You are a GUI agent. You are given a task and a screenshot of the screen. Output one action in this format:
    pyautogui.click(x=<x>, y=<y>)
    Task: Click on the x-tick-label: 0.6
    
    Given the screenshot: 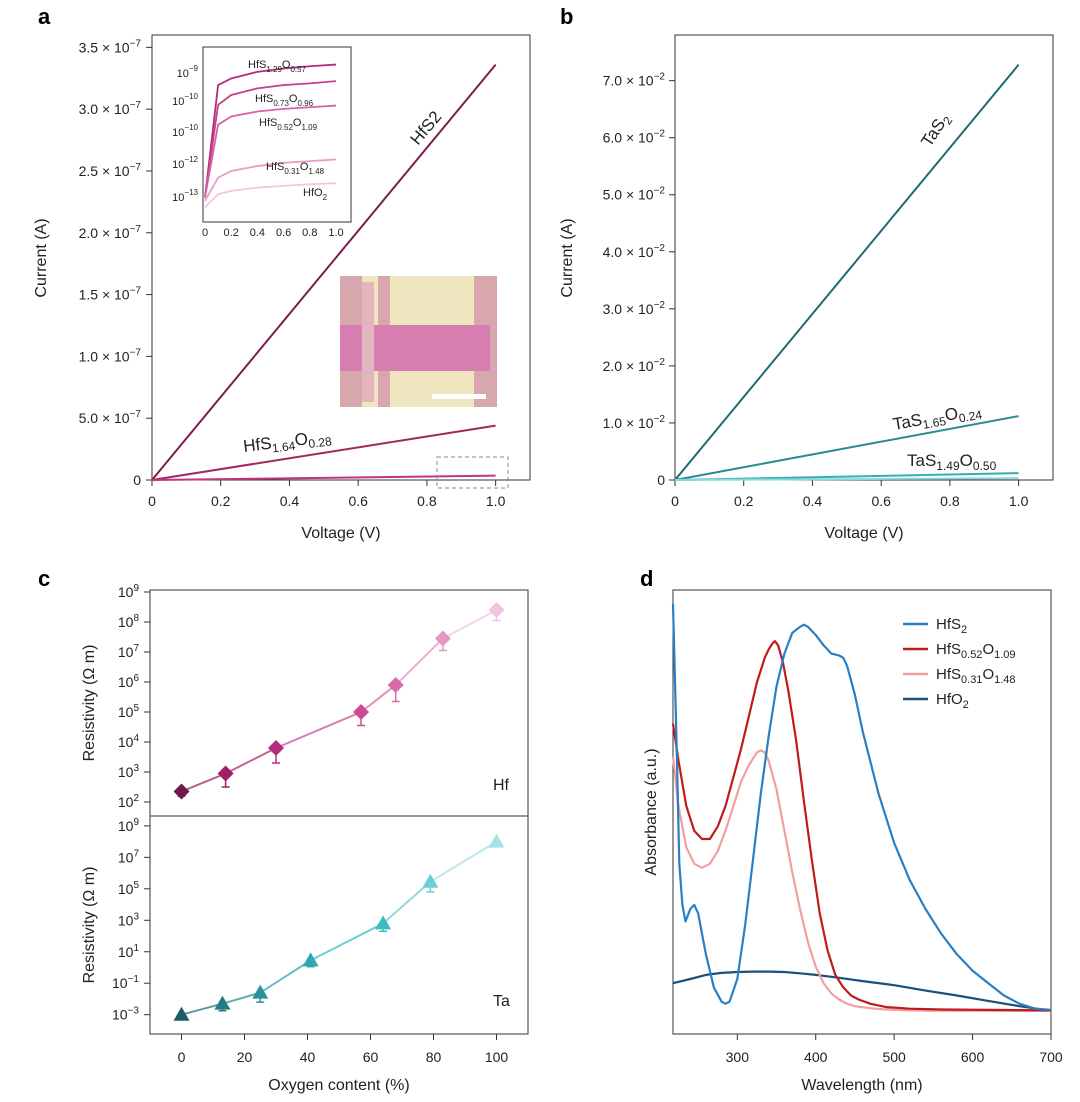 What is the action you would take?
    pyautogui.click(x=358, y=501)
    